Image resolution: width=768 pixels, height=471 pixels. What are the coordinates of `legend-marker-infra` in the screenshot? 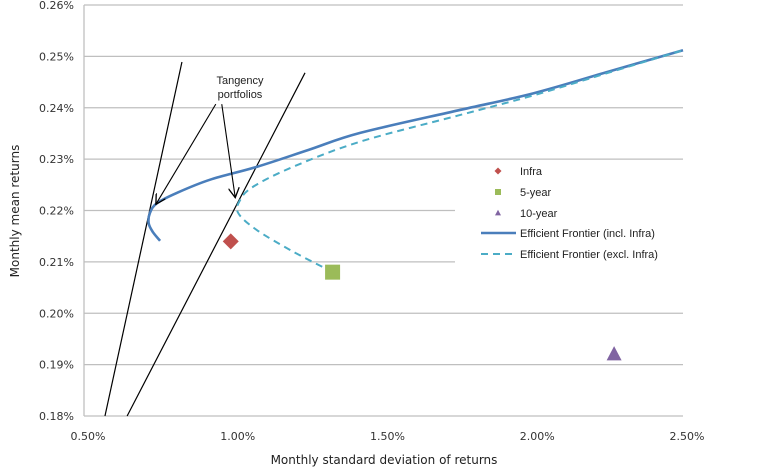 It's located at (498, 171).